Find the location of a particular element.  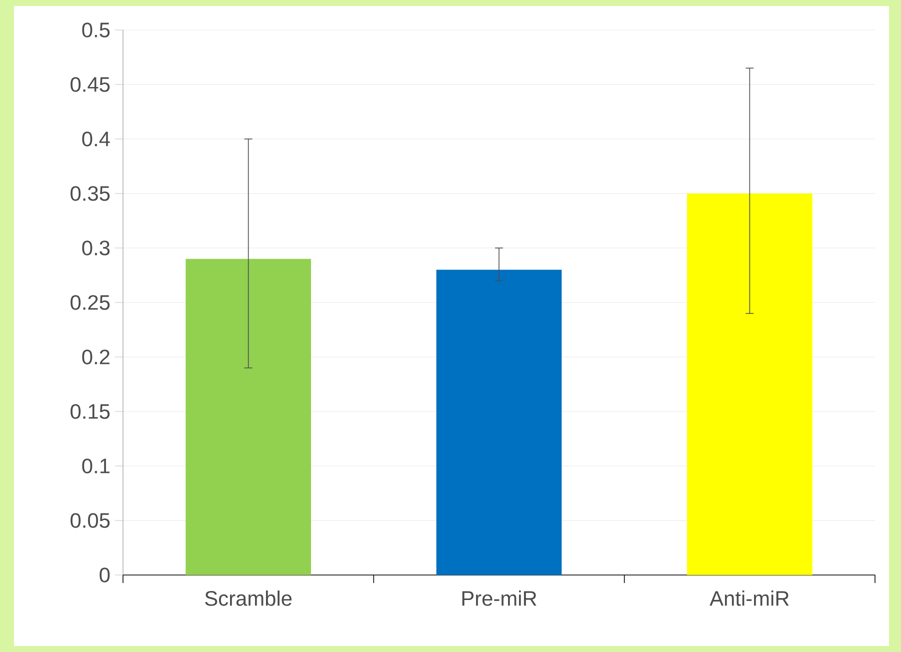

y-tick-label: 0.35 is located at coordinates (90, 193).